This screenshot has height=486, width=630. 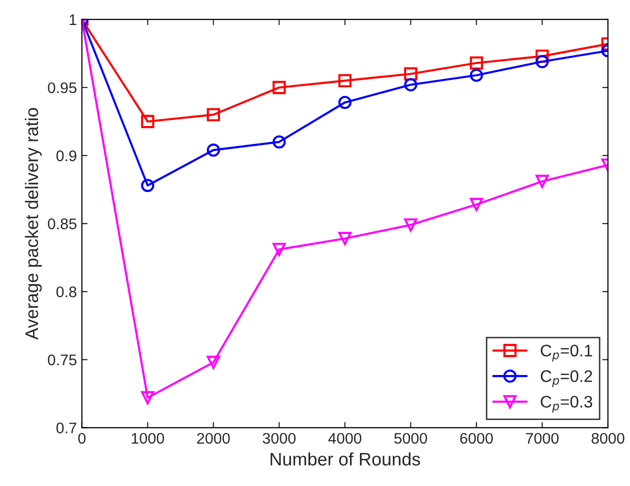 I want to click on x-tick-label: 3000, so click(x=279, y=438).